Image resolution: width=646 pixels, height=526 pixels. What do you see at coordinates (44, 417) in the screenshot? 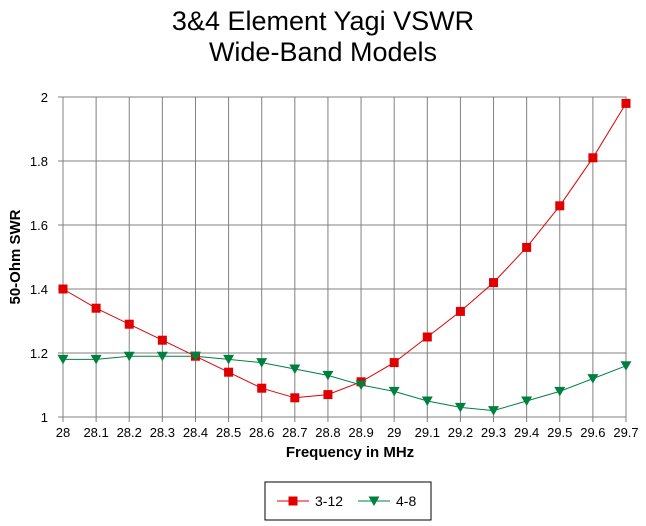
I see `y-tick-label: 1` at bounding box center [44, 417].